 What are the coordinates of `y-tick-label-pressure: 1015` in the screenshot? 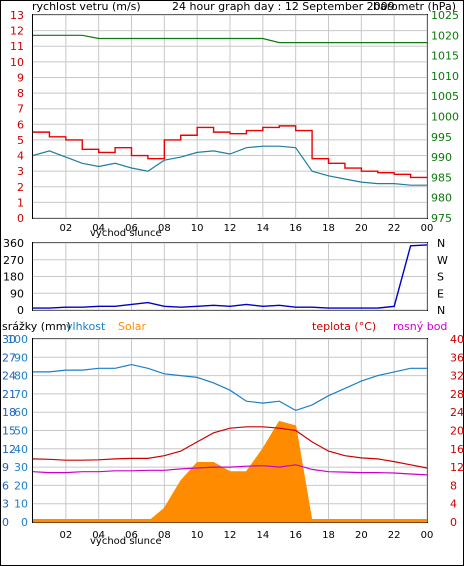 It's located at (445, 56).